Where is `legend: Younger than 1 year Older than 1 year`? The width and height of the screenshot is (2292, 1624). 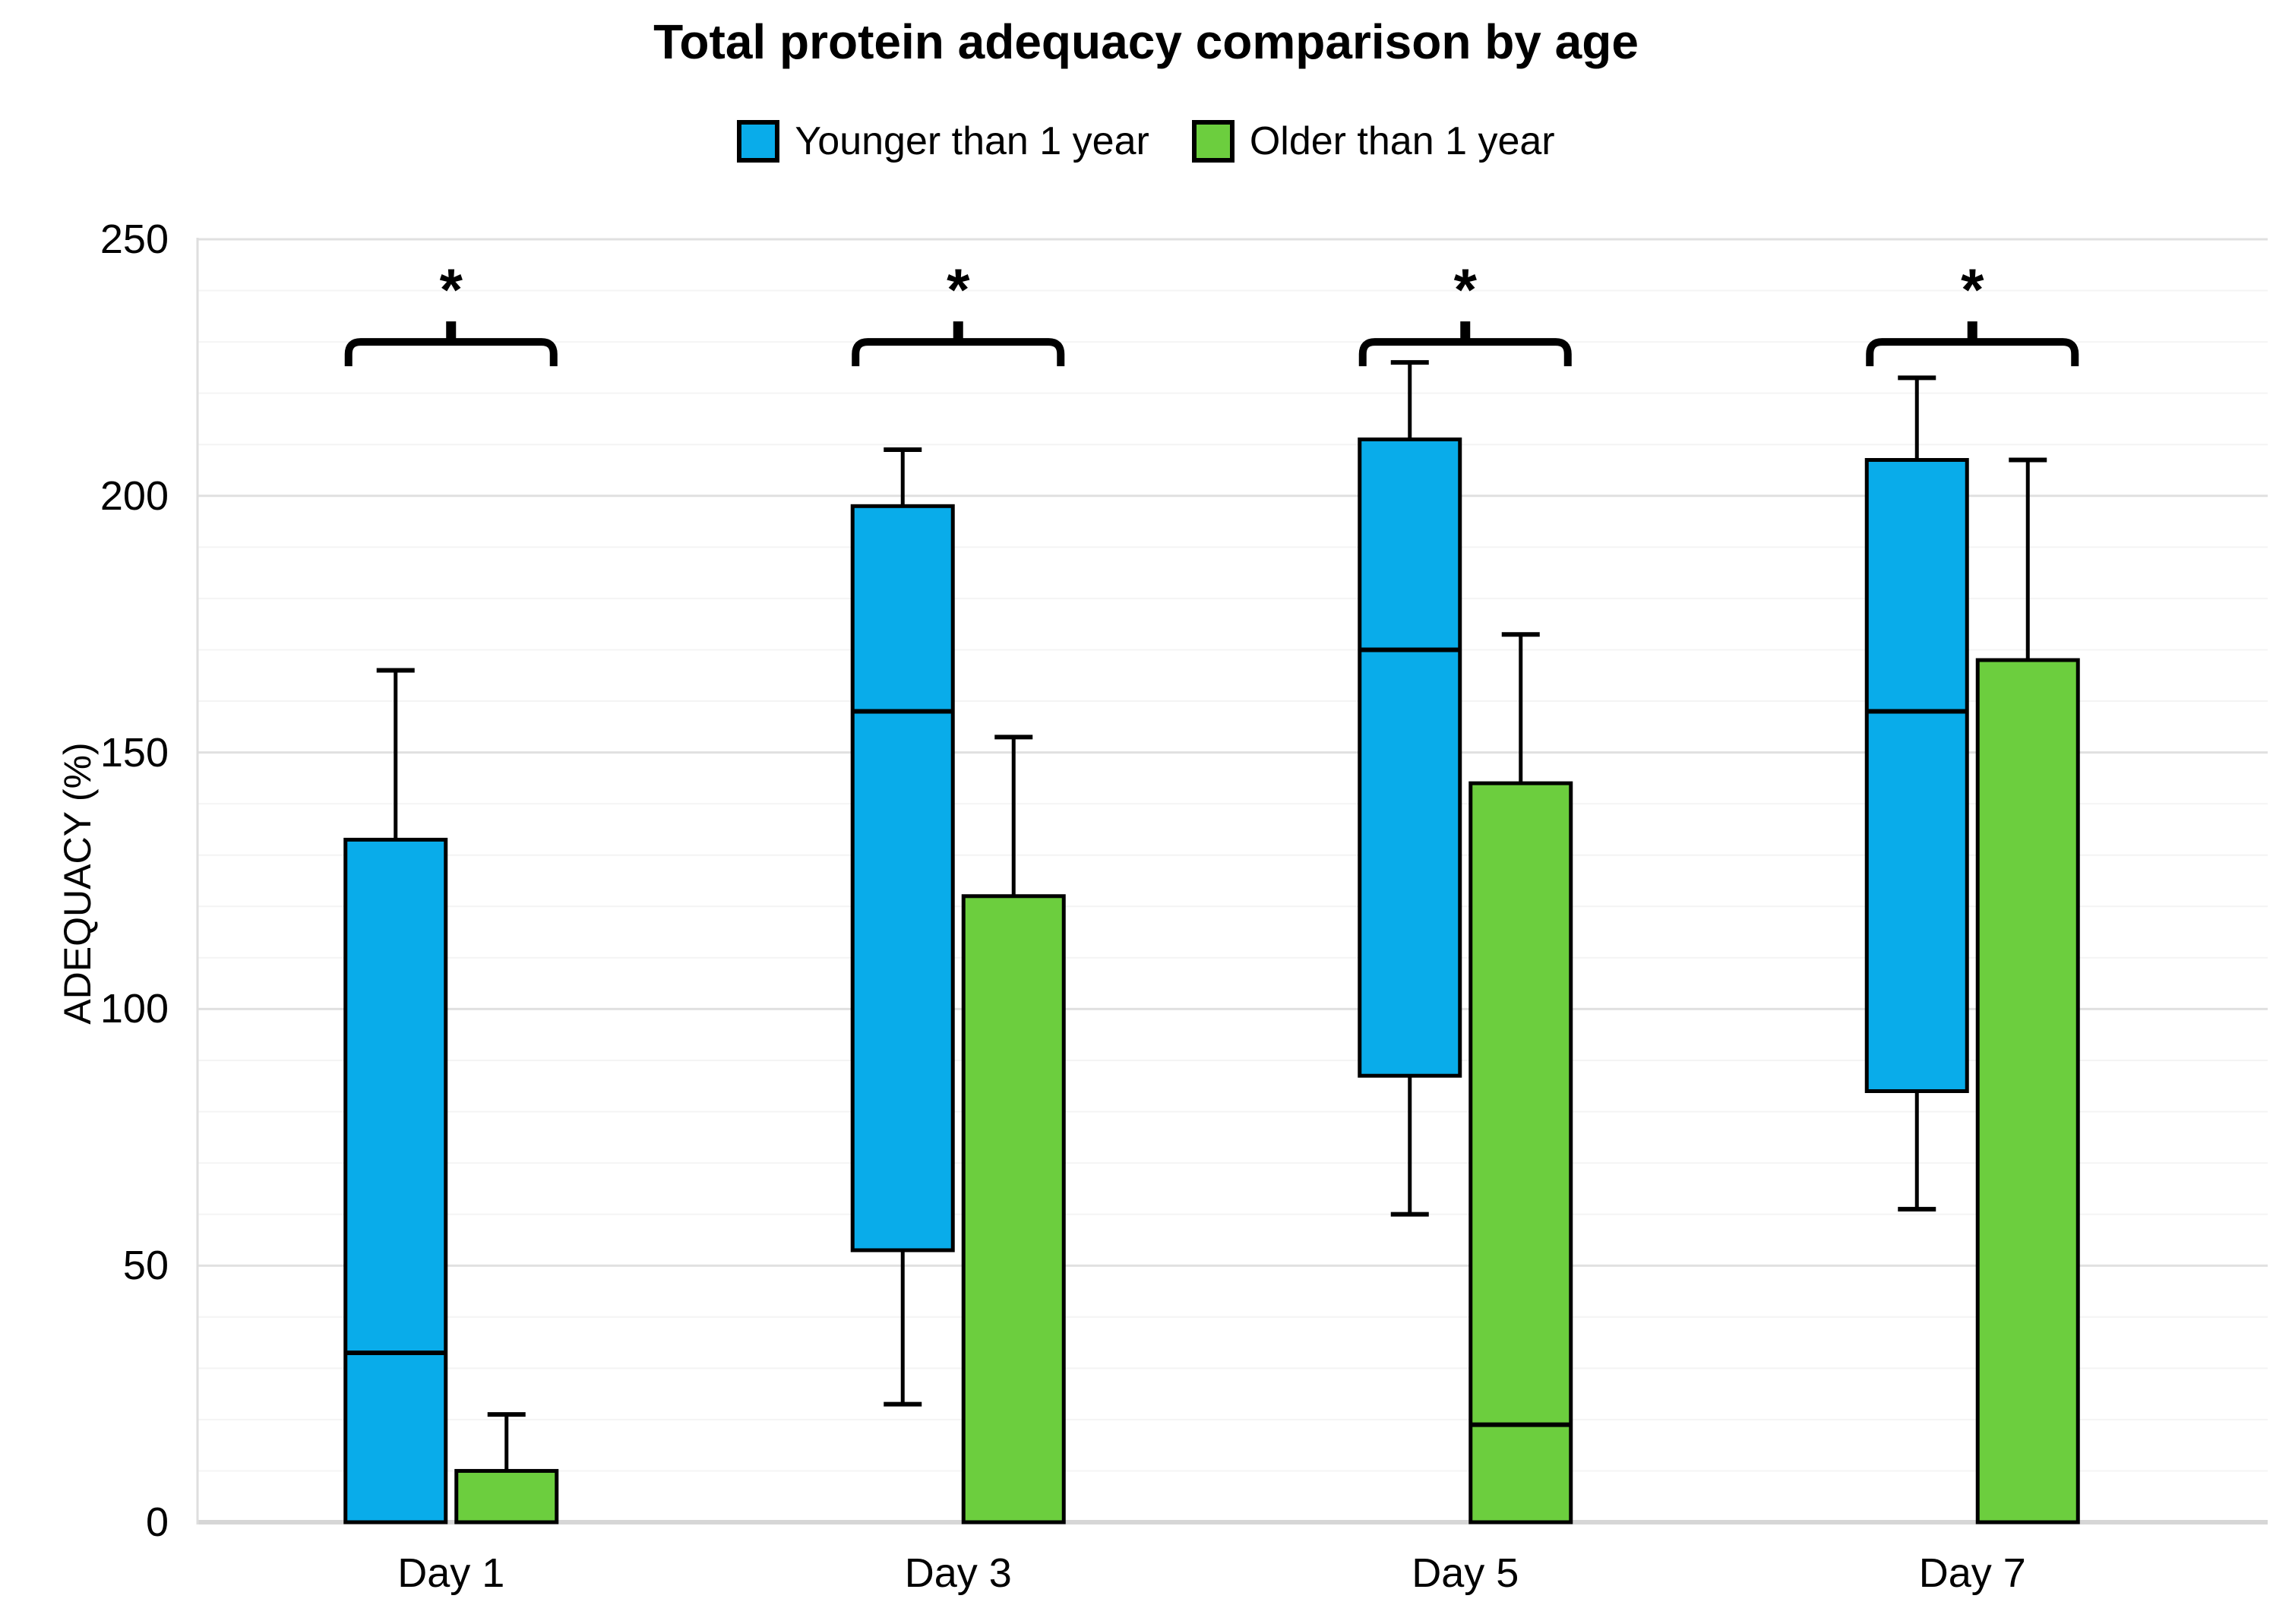
legend: Younger than 1 year Older than 1 year is located at coordinates (1146, 141).